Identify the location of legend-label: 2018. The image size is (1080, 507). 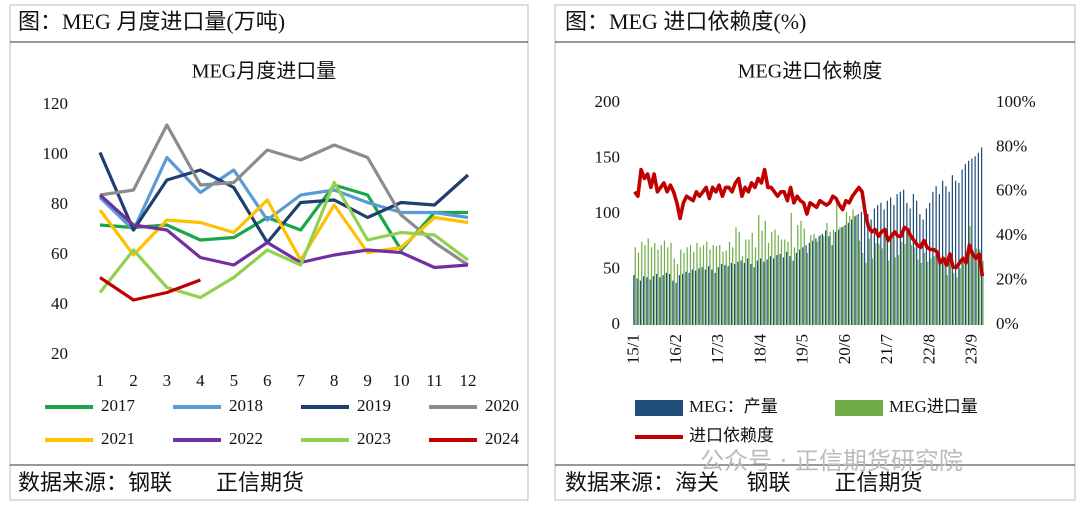
(246, 405).